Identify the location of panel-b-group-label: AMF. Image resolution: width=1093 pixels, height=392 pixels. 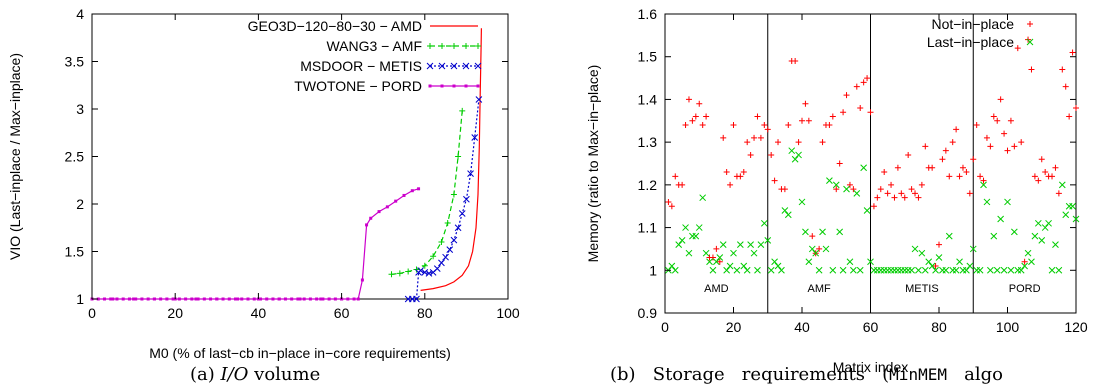
(820, 289).